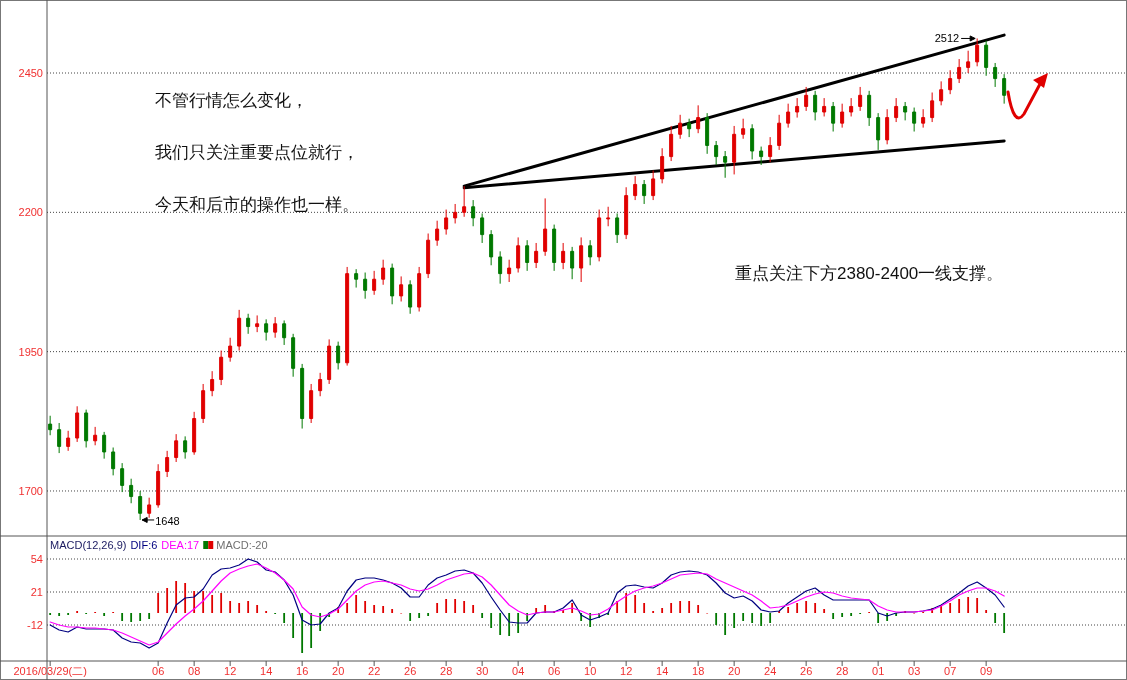 Image resolution: width=1127 pixels, height=680 pixels. I want to click on y-tick-label: 2450, so click(30, 73).